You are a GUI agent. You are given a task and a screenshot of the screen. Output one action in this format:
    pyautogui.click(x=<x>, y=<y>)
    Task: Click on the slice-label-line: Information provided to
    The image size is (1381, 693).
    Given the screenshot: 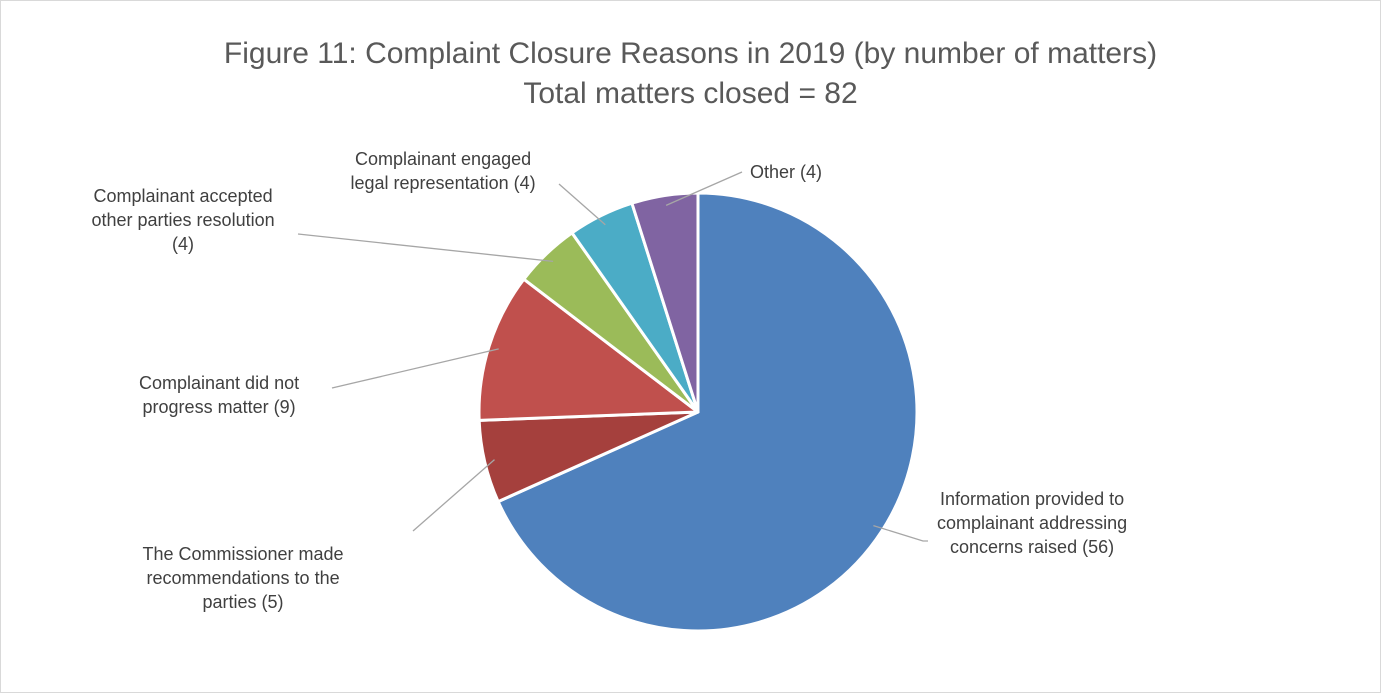 What is the action you would take?
    pyautogui.click(x=1032, y=499)
    